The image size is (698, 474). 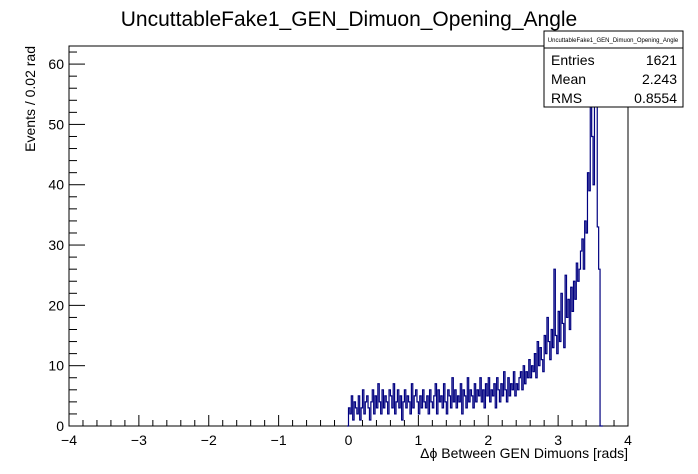 I want to click on y-tick-label: 50, so click(x=56, y=124).